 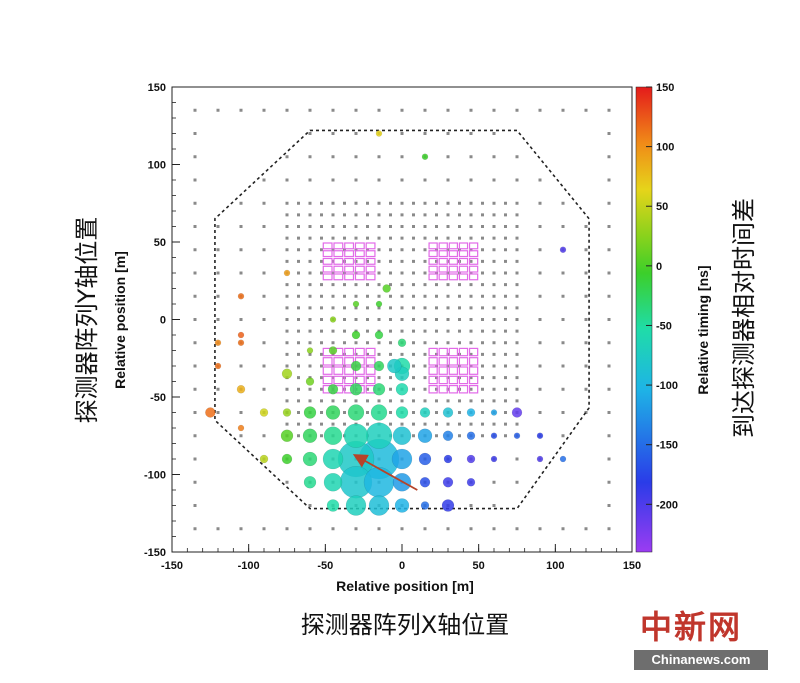 I want to click on muon-detector-block, so click(x=349, y=261).